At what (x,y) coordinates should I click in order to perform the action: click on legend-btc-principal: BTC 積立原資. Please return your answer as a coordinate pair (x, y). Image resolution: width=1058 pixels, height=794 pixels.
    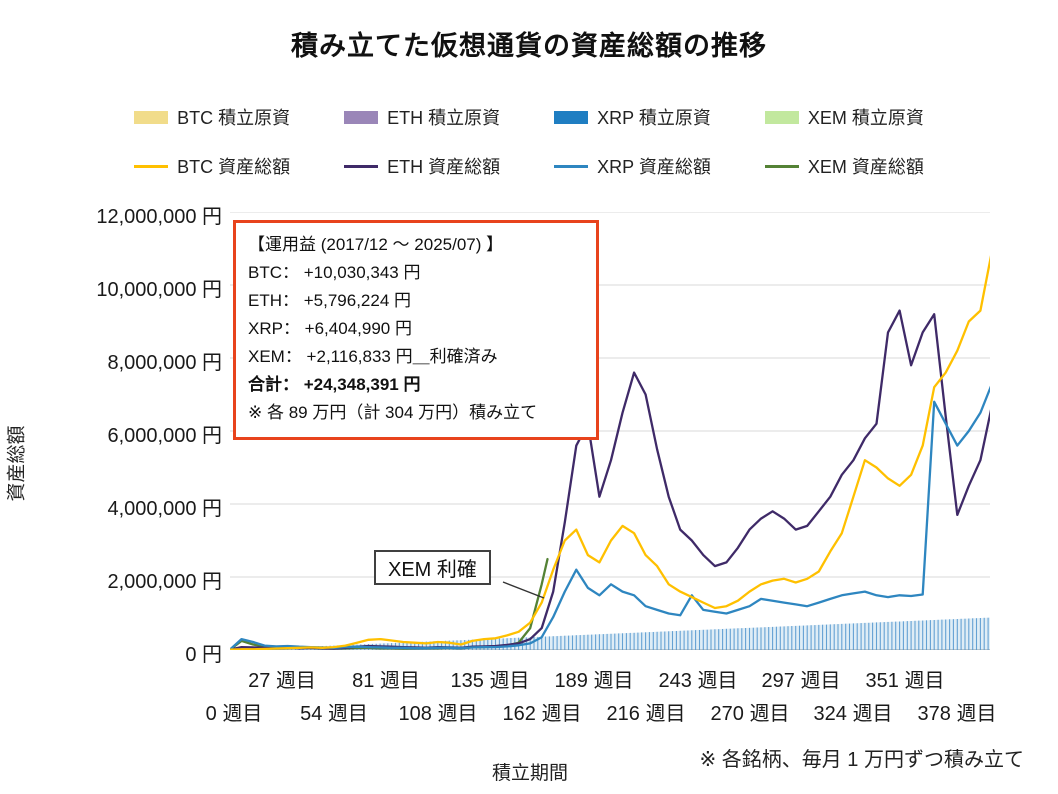
    Looking at the image, I should click on (212, 117).